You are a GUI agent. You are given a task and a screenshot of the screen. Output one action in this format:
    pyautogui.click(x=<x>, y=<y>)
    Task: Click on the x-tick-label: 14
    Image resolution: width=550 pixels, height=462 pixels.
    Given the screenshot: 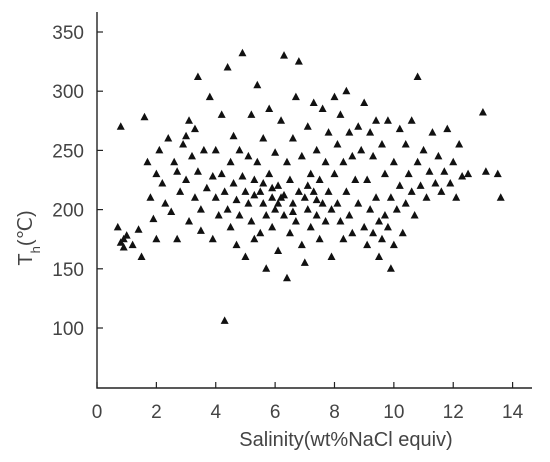 What is the action you would take?
    pyautogui.click(x=513, y=412)
    